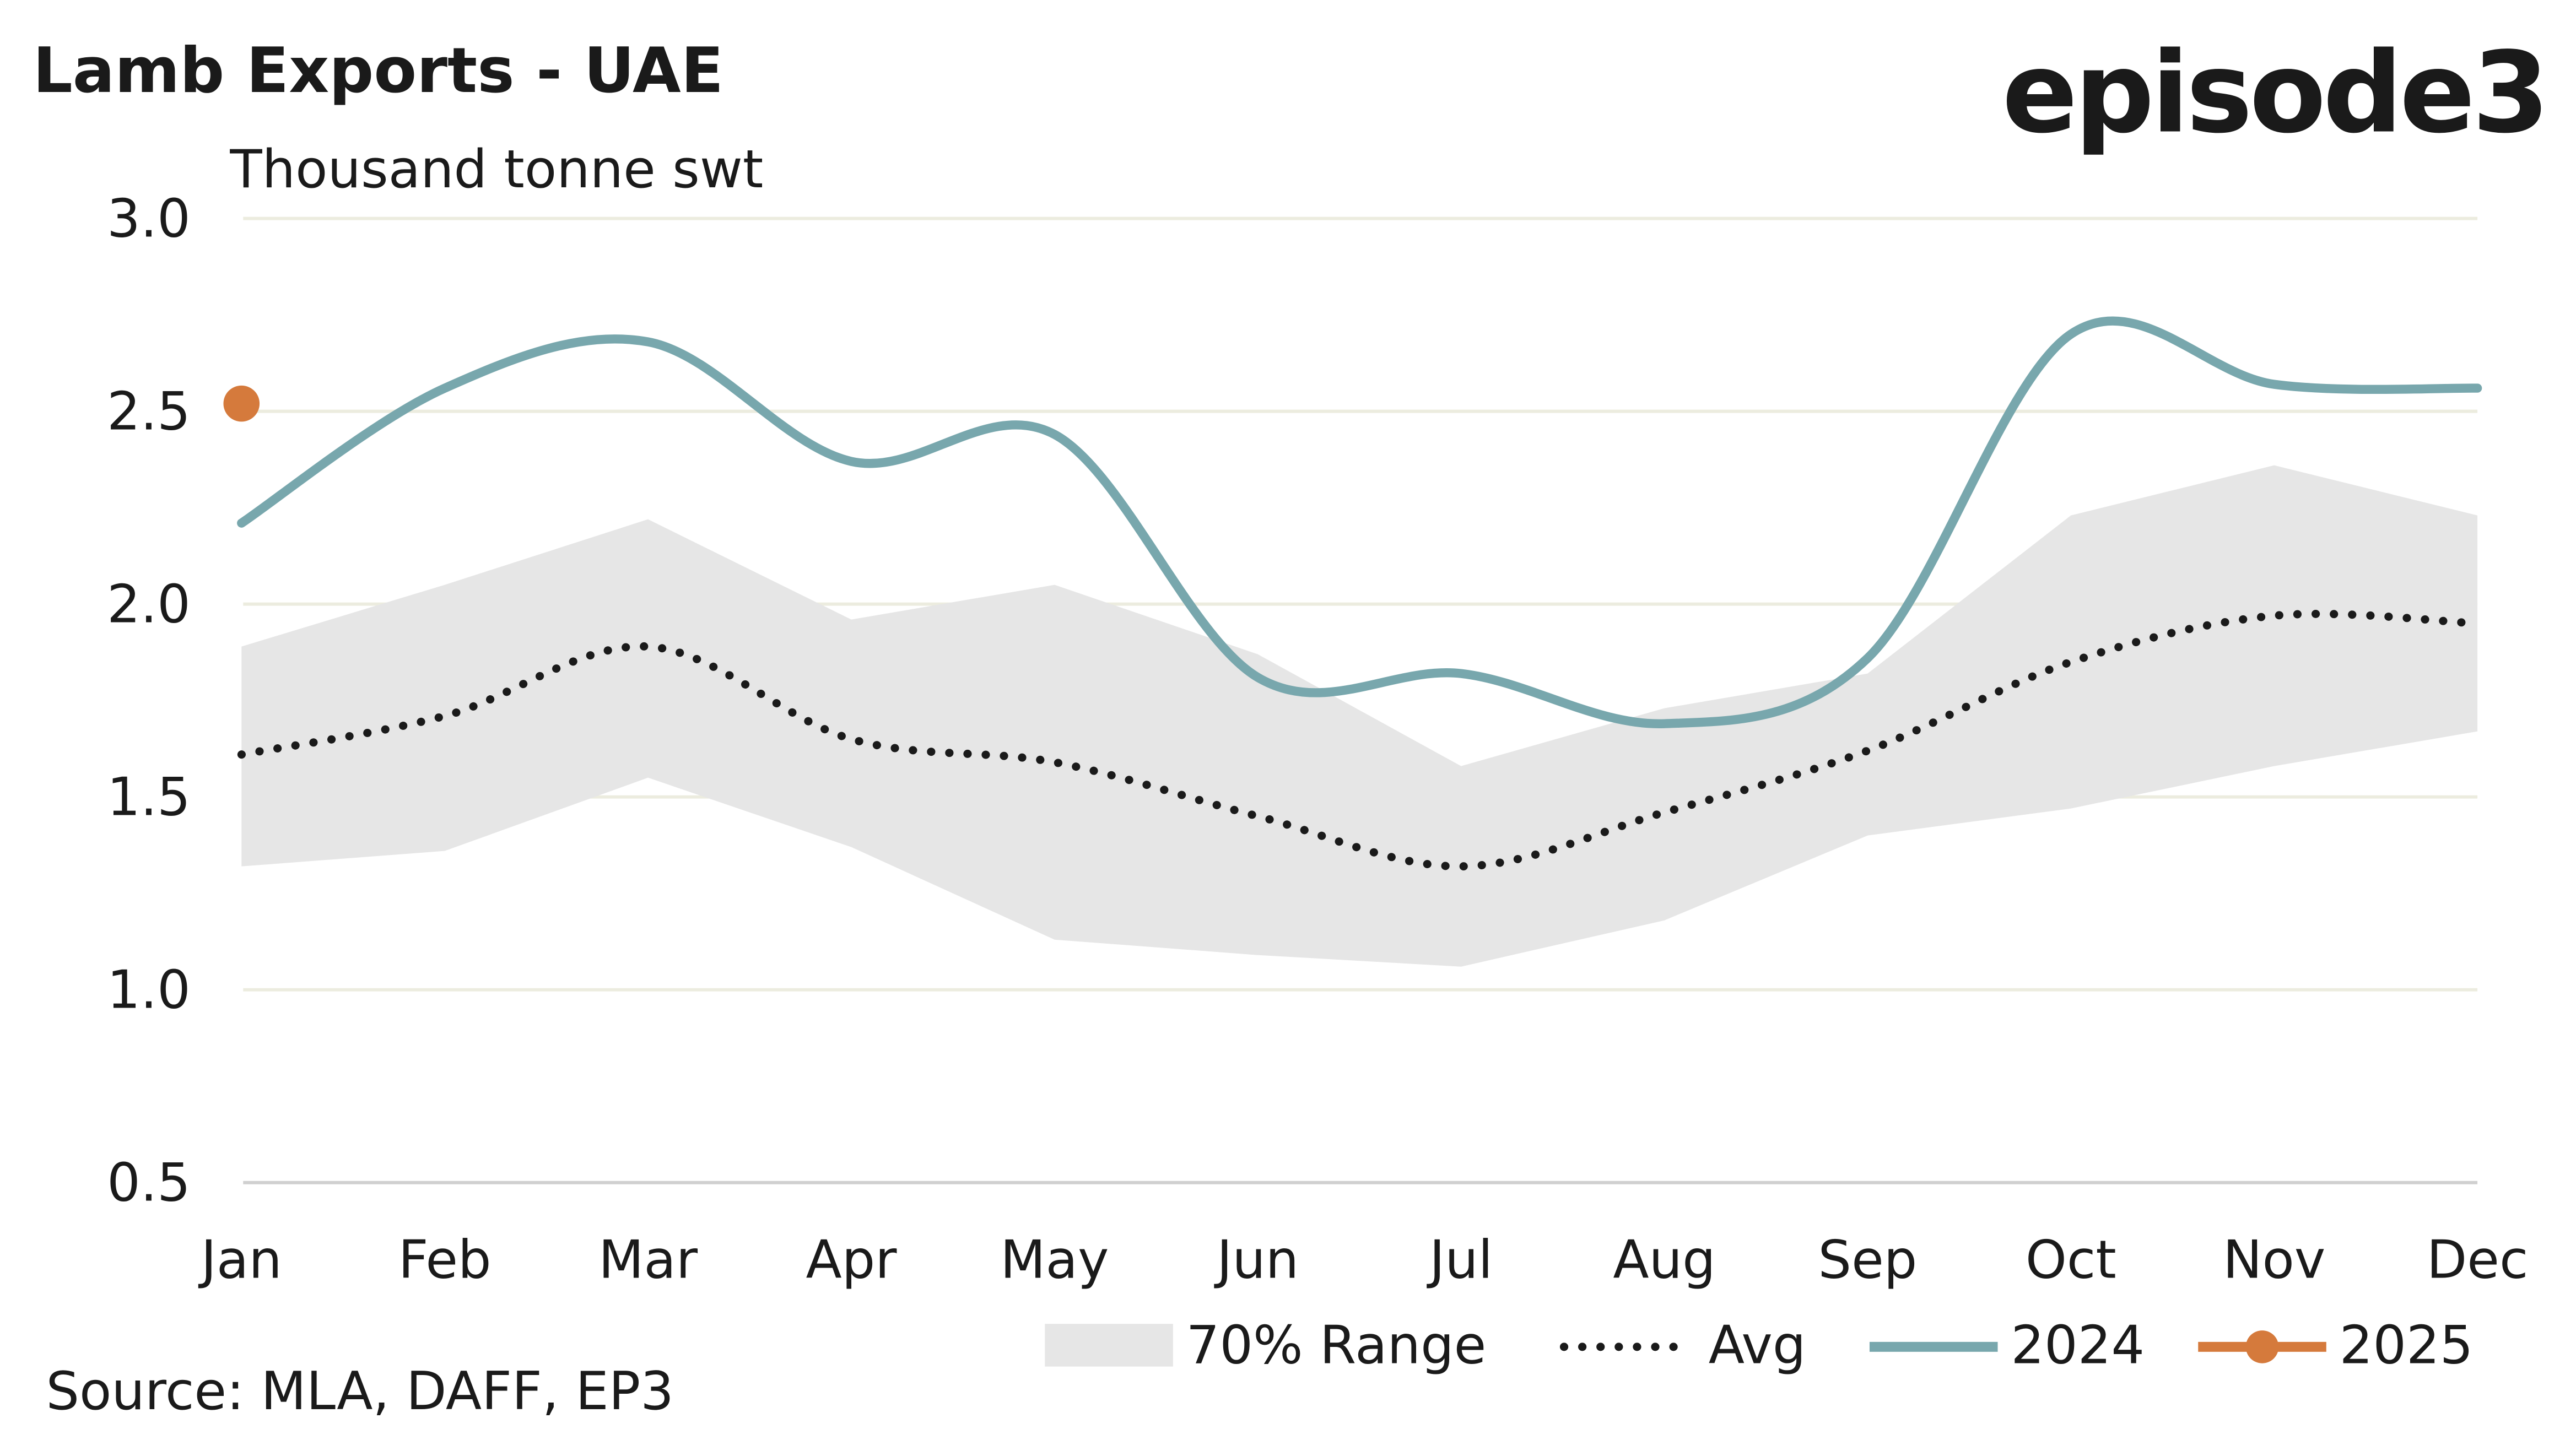 This screenshot has height=1429, width=2576. I want to click on legend-marker-2025, so click(2262, 1346).